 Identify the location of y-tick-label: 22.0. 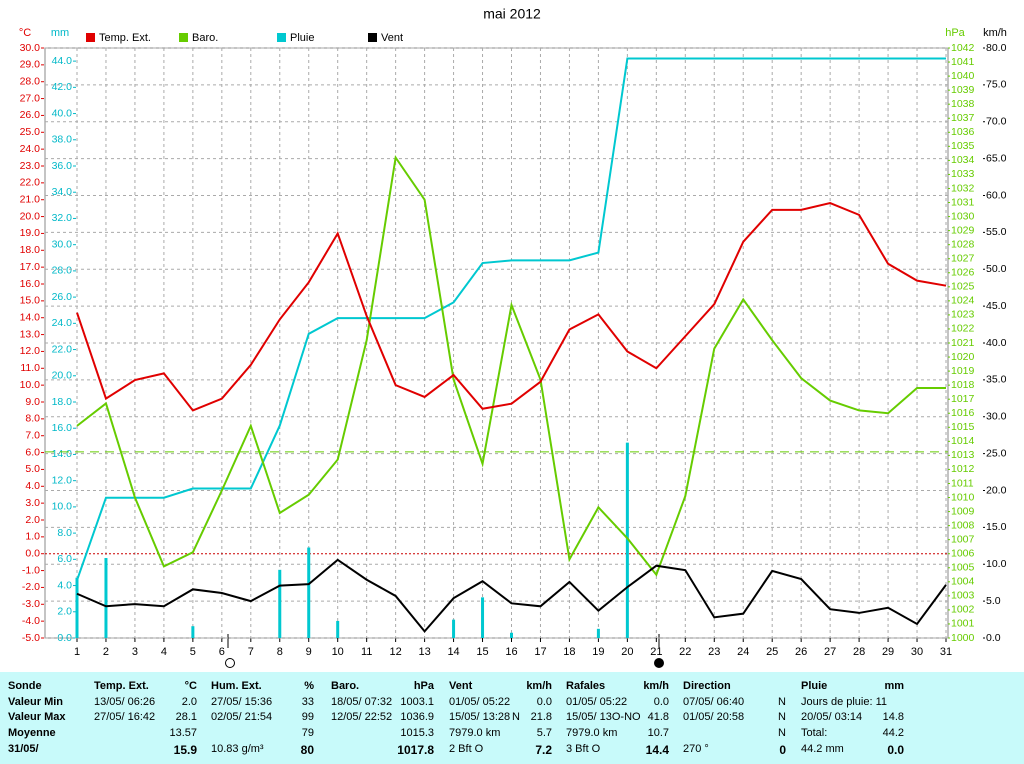
(62, 349).